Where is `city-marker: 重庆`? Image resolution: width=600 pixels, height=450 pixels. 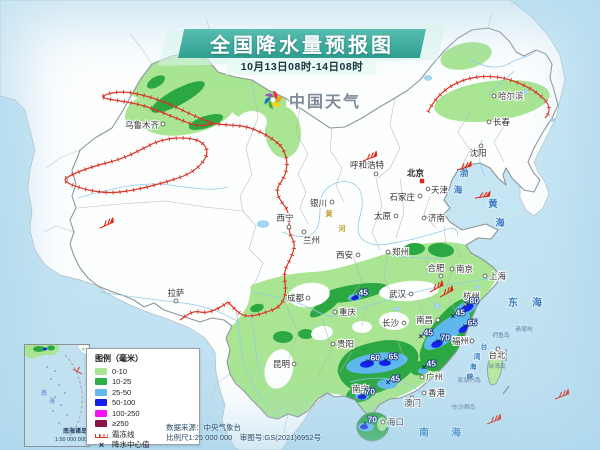 city-marker: 重庆 is located at coordinates (345, 312).